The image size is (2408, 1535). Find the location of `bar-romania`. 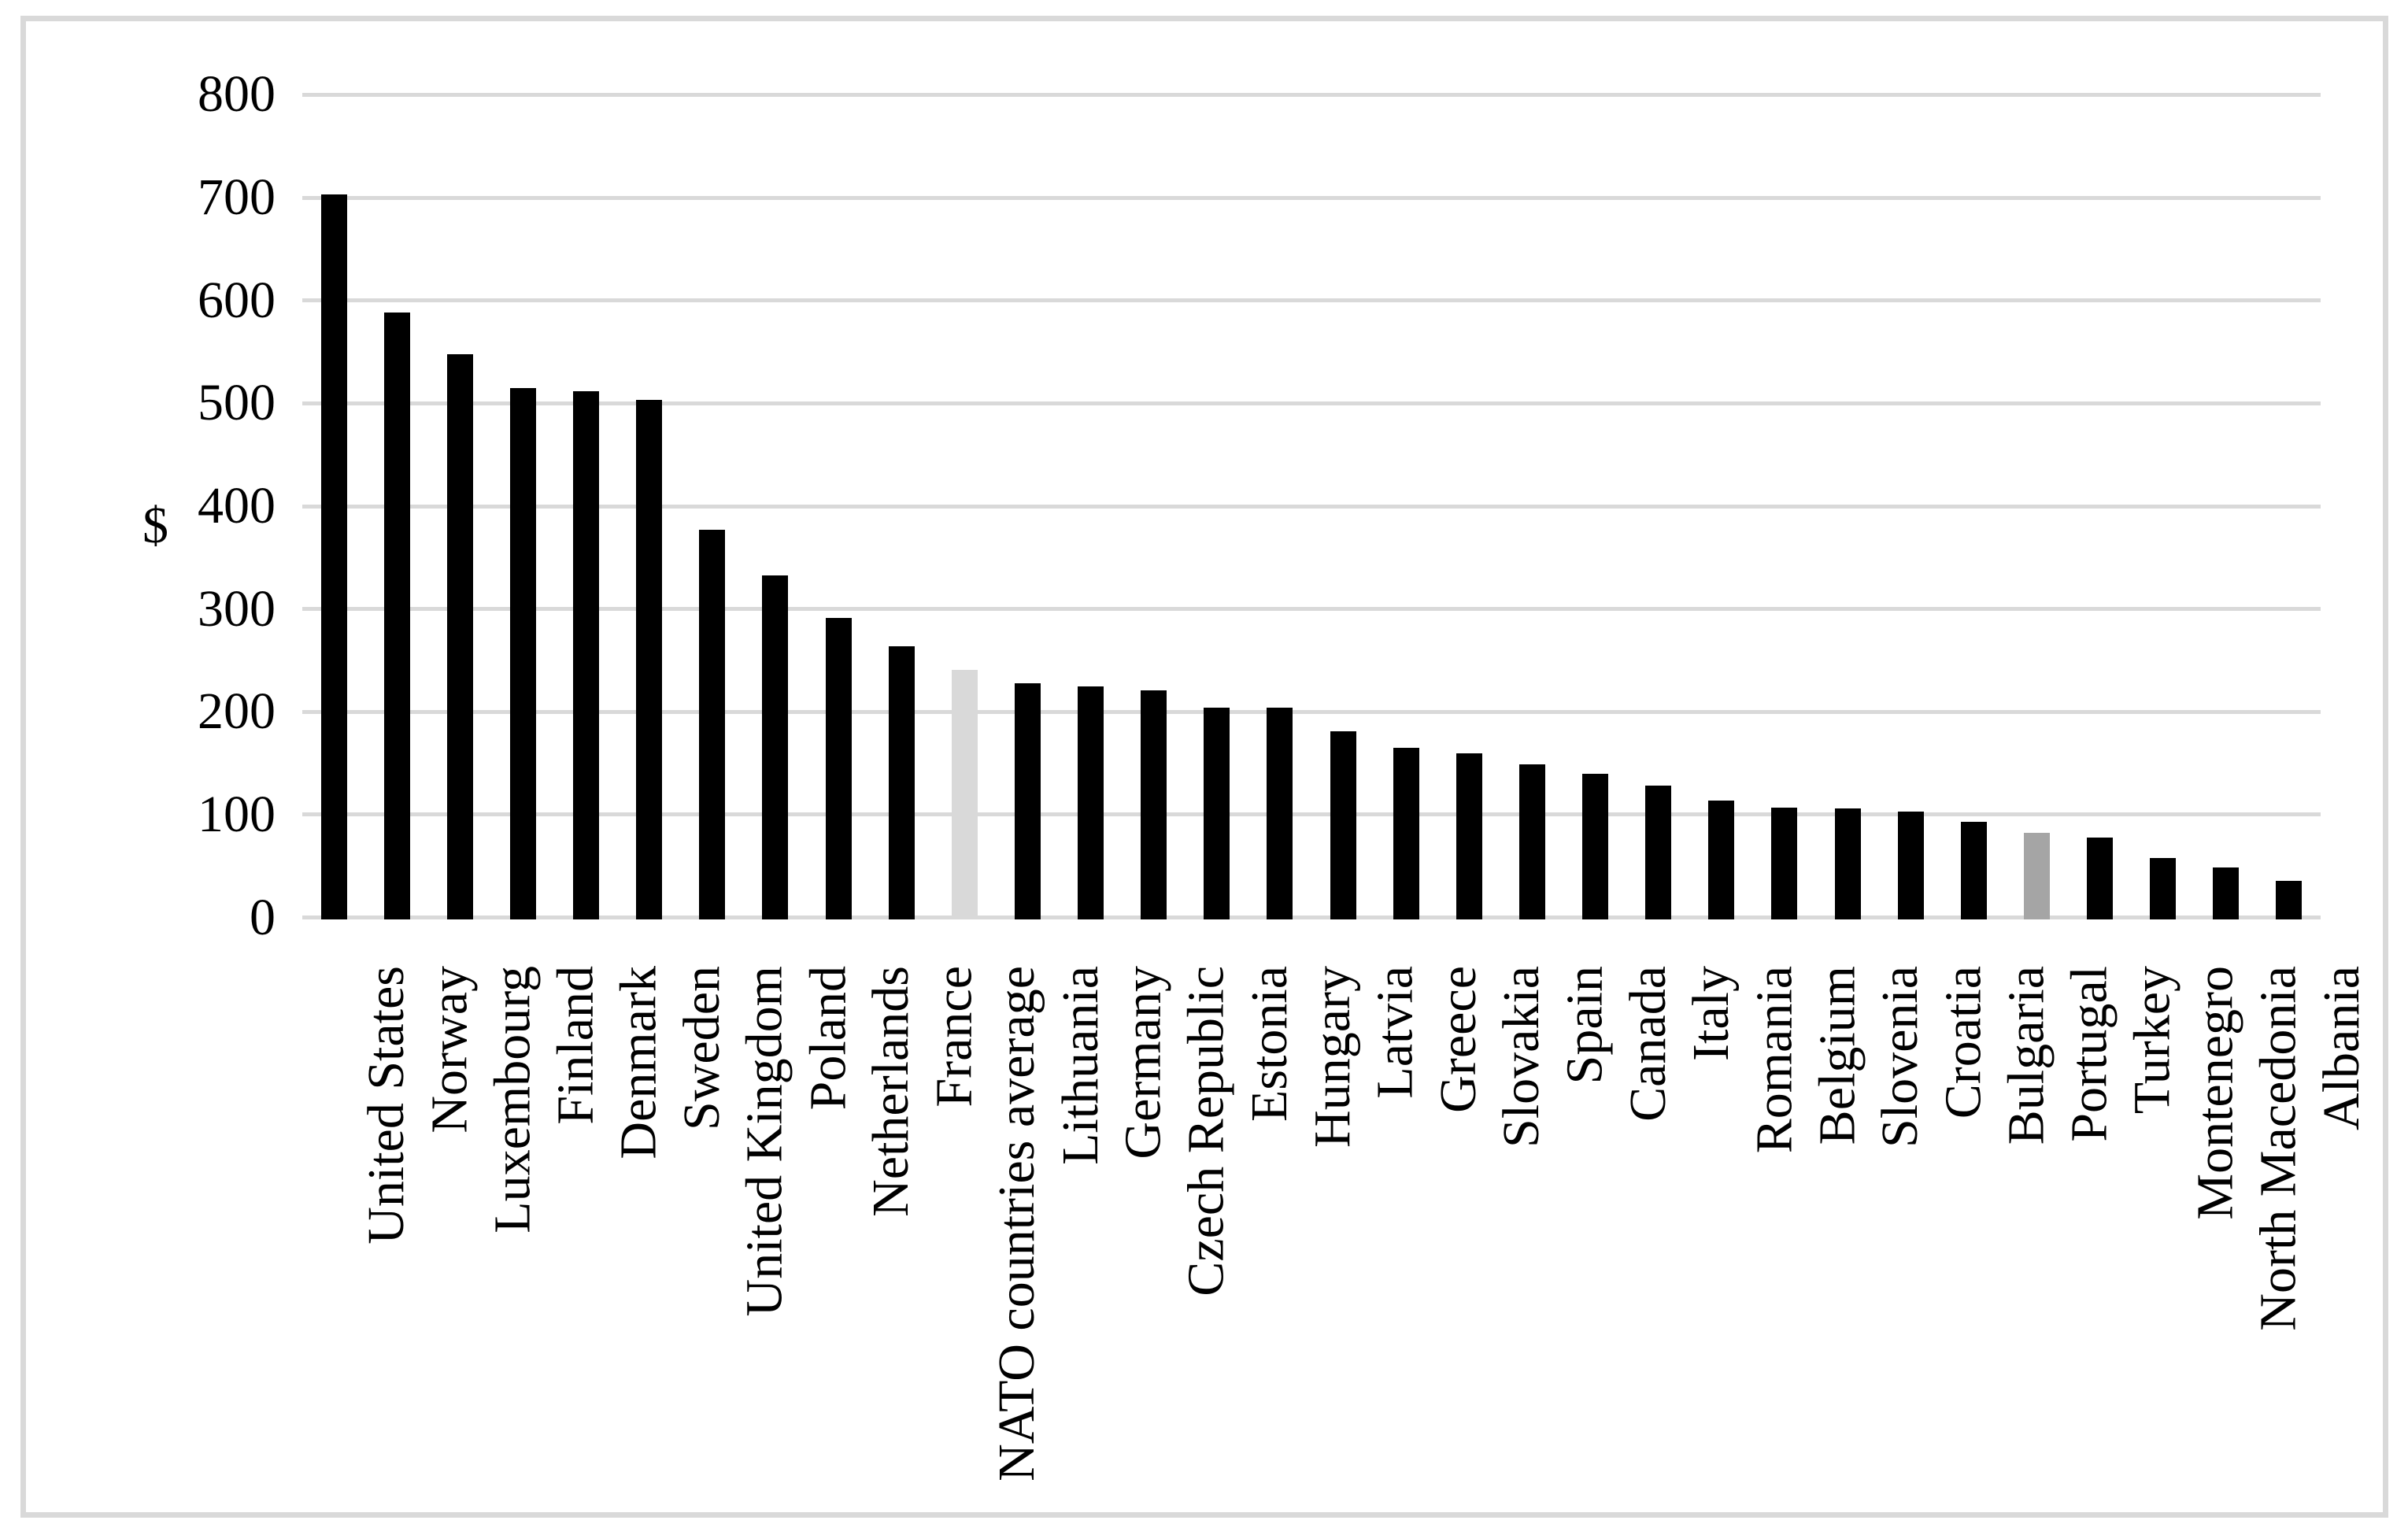

bar-romania is located at coordinates (1721, 859).